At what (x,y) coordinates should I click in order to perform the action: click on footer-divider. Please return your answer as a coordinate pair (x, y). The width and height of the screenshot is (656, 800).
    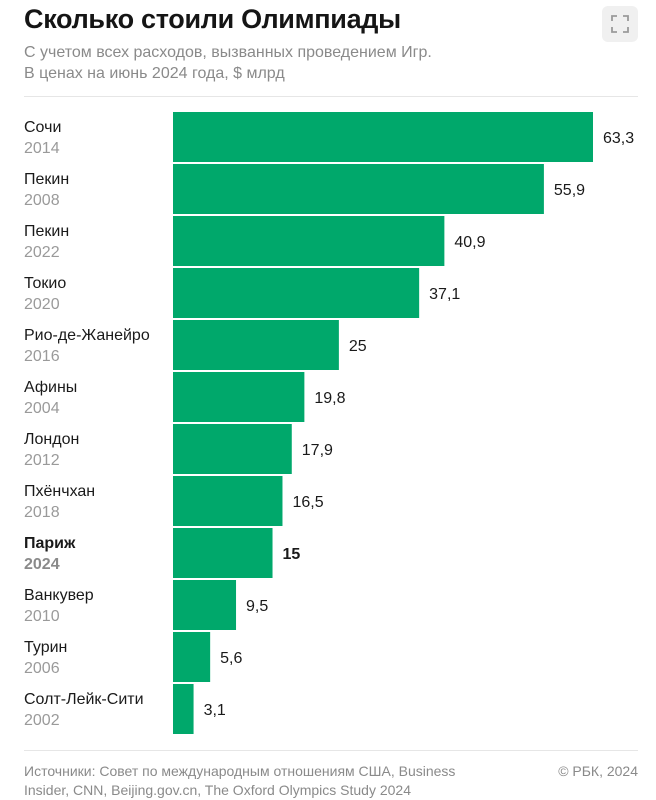
    Looking at the image, I should click on (331, 750).